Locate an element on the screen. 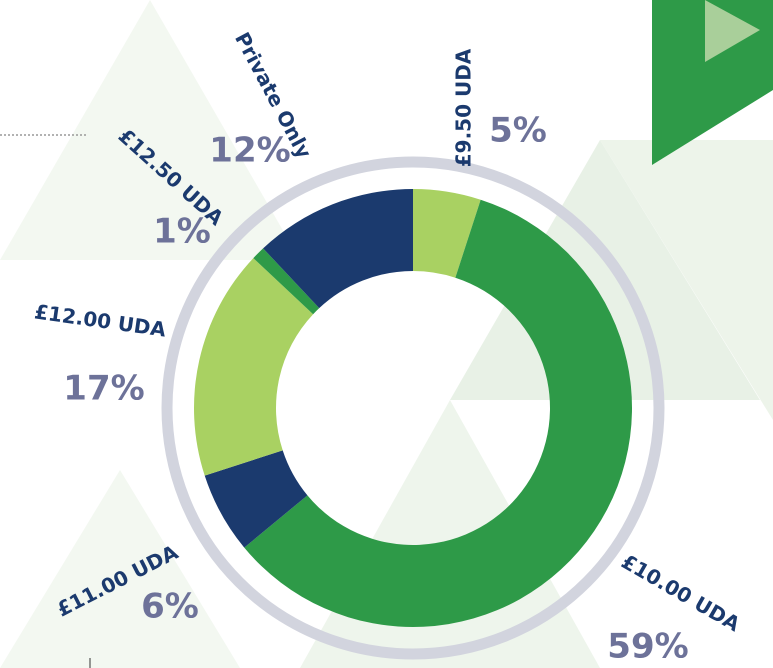 The height and width of the screenshot is (668, 773). category-label: £9.50 UDA is located at coordinates (464, 107).